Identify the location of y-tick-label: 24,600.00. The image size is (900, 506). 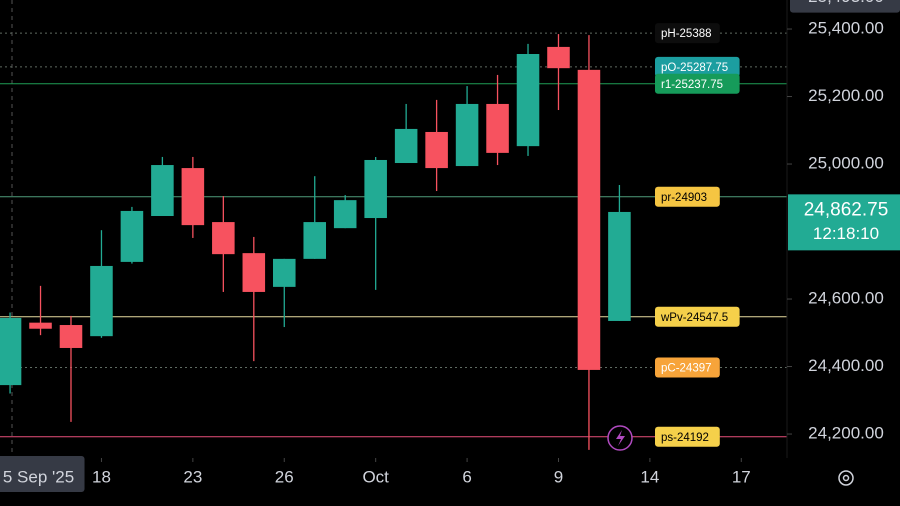
(846, 298).